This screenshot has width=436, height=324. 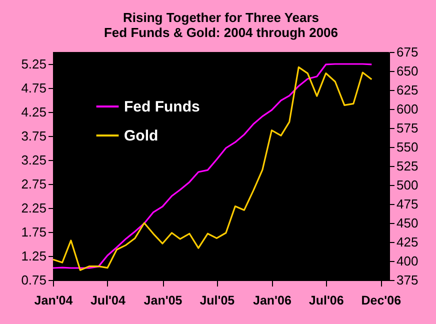 I want to click on y-tick-label: 2.75, so click(x=33, y=184).